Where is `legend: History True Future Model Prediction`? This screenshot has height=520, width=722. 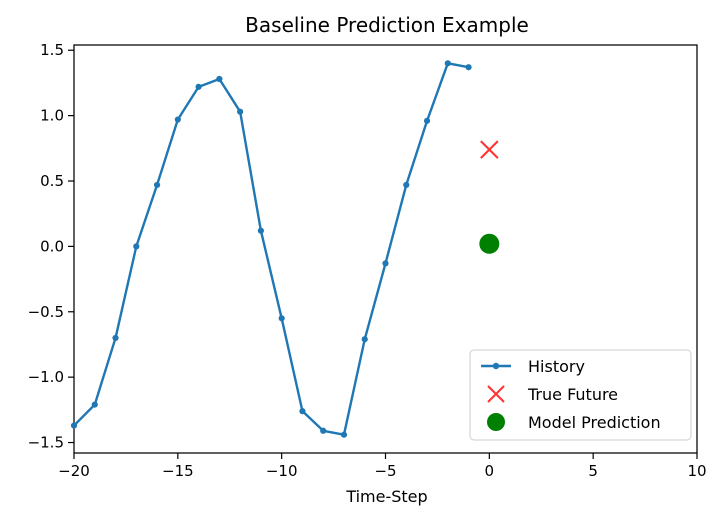
legend: History True Future Model Prediction is located at coordinates (580, 395).